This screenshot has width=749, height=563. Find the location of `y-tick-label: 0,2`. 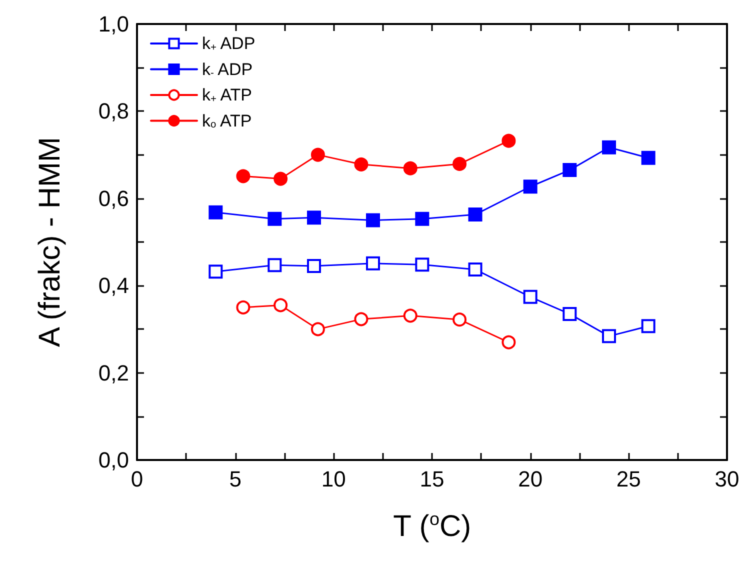

y-tick-label: 0,2 is located at coordinates (113, 373).